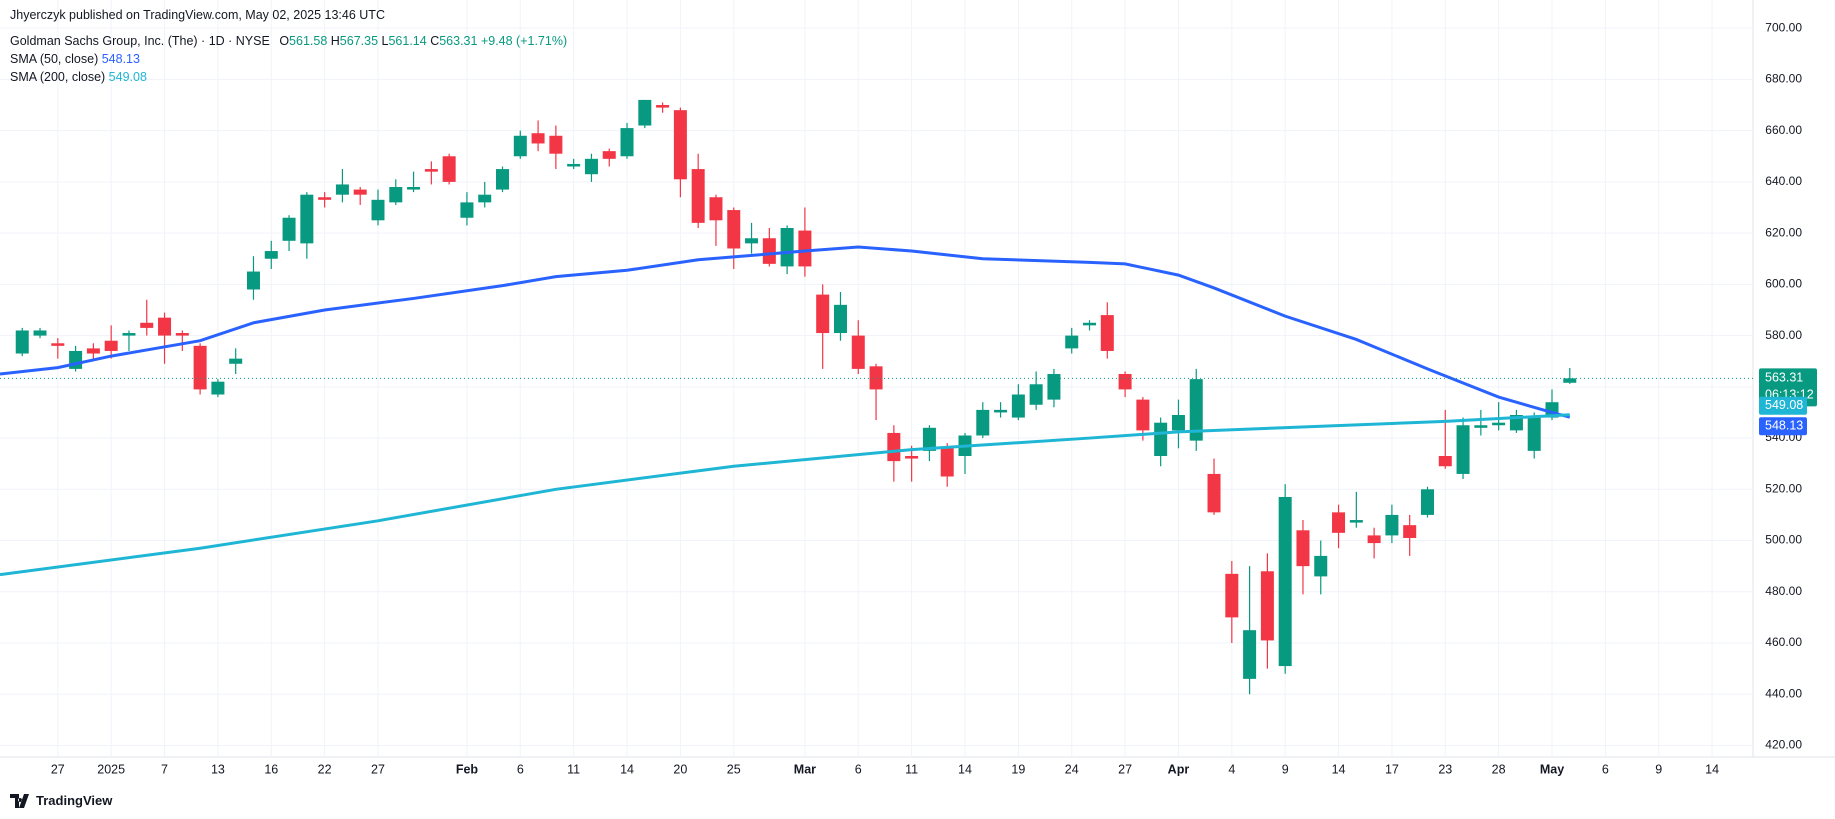 This screenshot has height=819, width=1835. I want to click on ohlc-label: L, so click(385, 41).